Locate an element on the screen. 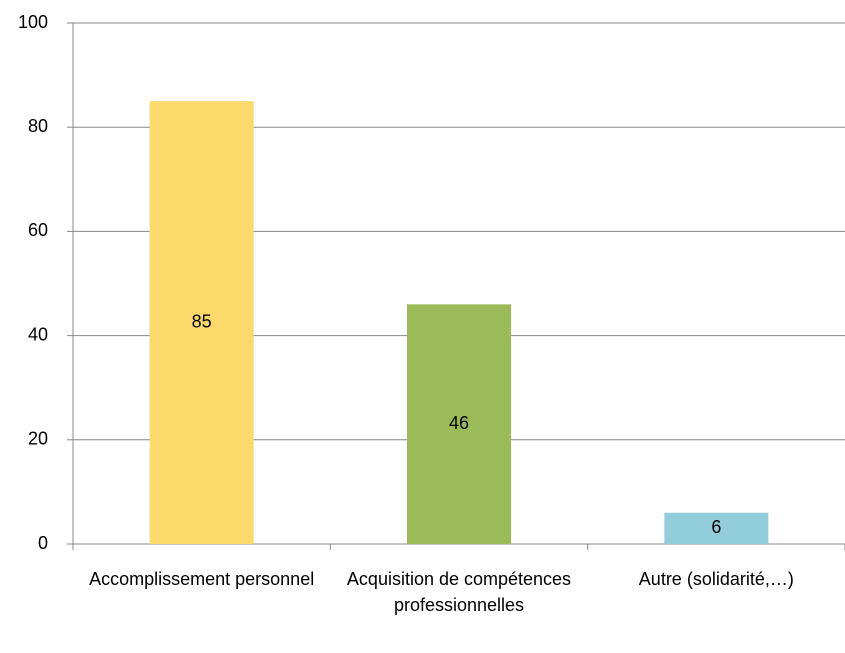  y-tick-label: 20 is located at coordinates (38, 439).